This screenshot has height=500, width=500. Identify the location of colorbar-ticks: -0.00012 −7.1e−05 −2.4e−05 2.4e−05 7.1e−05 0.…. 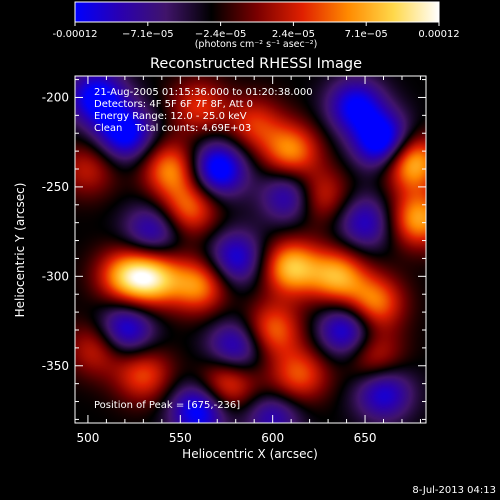
(256, 31).